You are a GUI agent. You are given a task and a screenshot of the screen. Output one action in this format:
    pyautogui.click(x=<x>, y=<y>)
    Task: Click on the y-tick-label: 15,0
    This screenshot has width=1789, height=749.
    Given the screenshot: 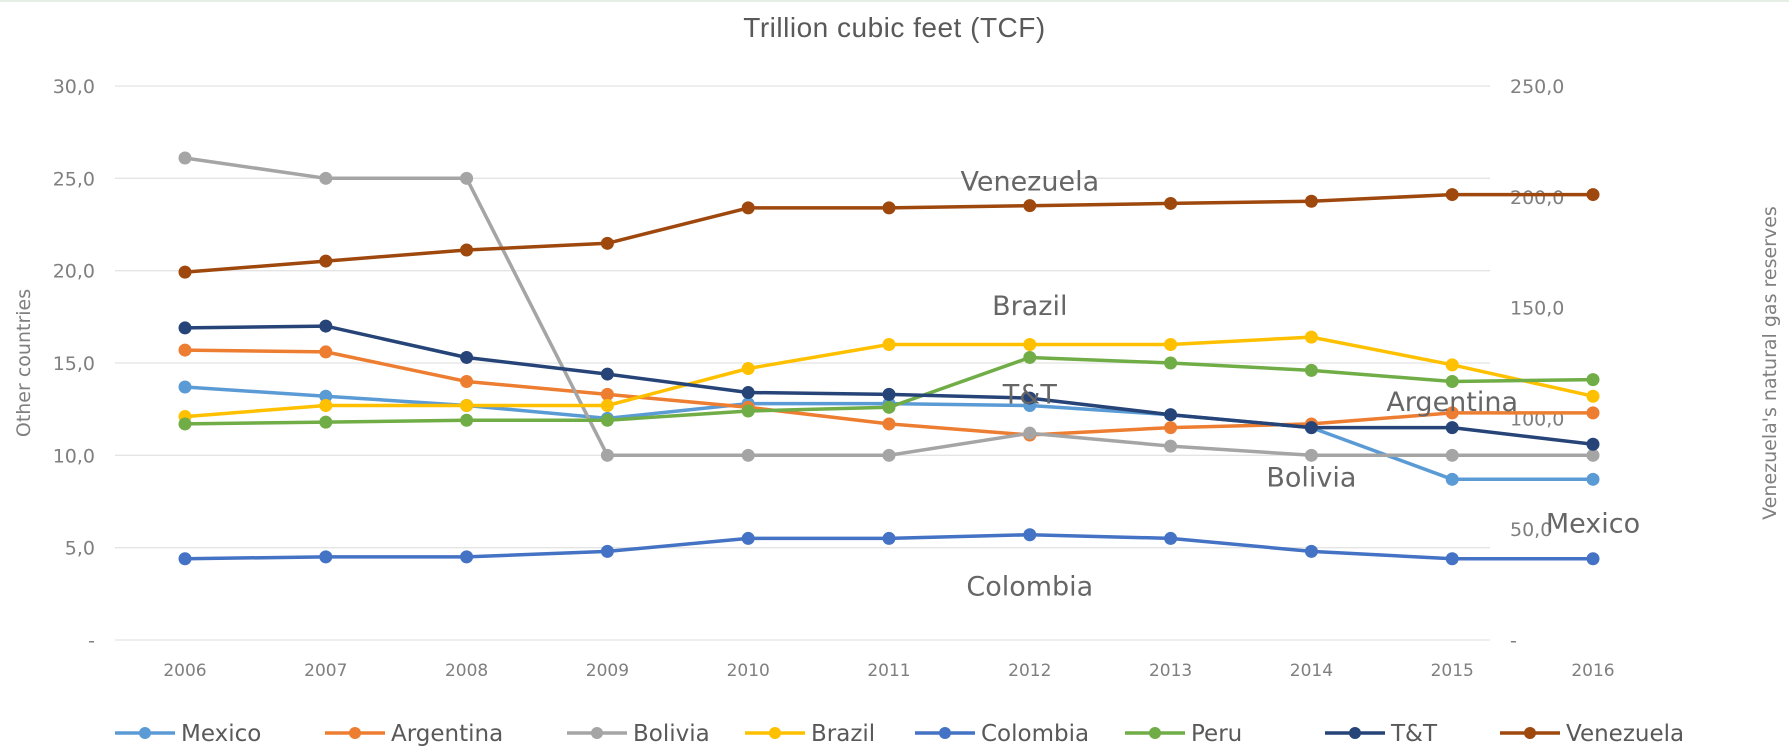 What is the action you would take?
    pyautogui.click(x=74, y=364)
    